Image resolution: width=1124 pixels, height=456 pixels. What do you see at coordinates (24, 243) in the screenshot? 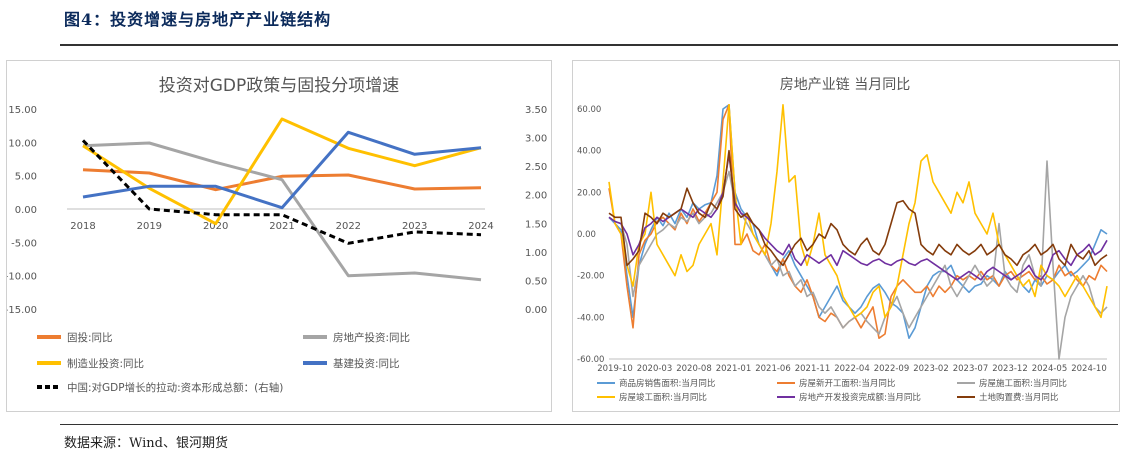
I see `y-left-tick-label: -5.00` at bounding box center [24, 243].